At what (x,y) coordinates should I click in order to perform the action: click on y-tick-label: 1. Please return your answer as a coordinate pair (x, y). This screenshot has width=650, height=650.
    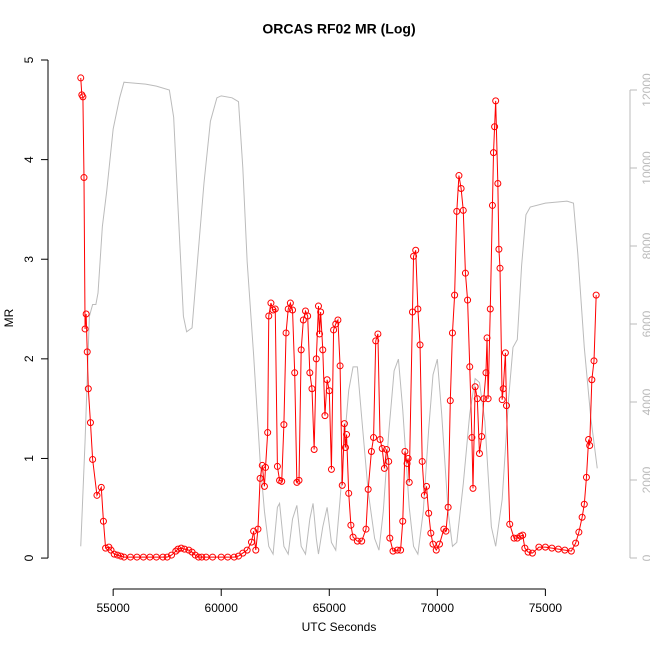
    Looking at the image, I should click on (29, 458).